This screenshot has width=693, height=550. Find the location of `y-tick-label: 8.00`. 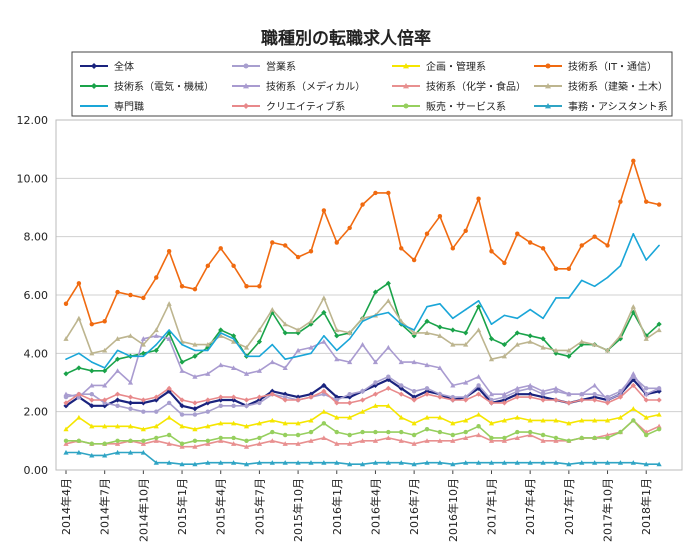

y-tick-label: 8.00 is located at coordinates (36, 237).